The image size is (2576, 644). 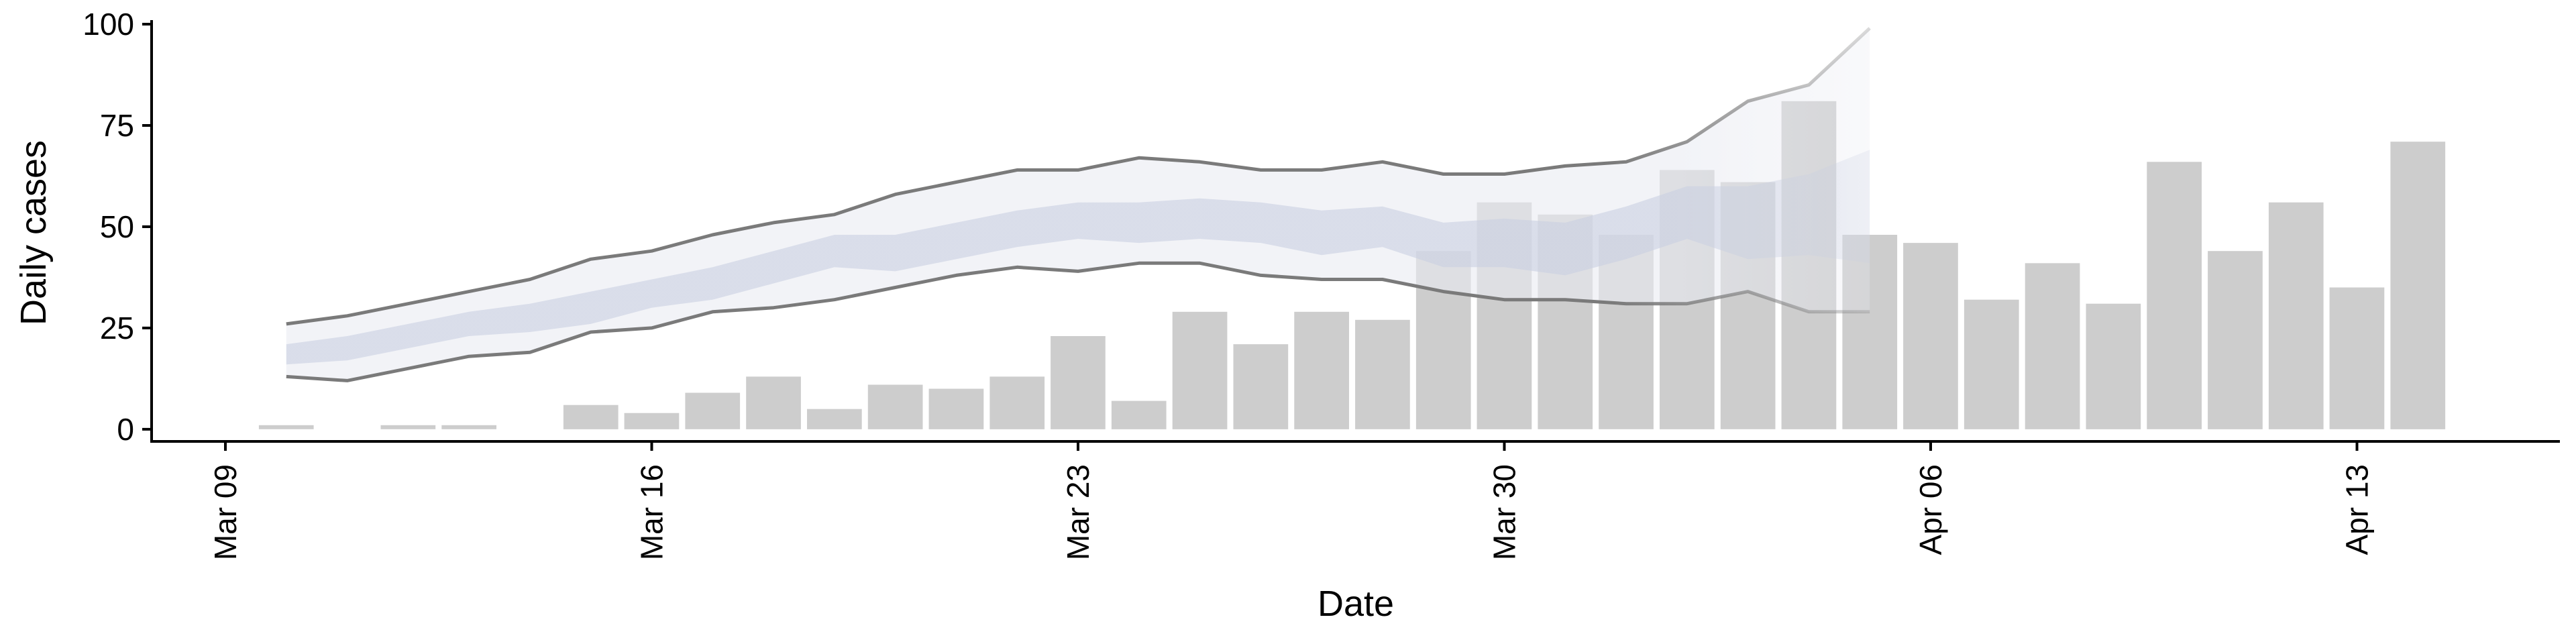 I want to click on y-tick-label: 100, so click(x=108, y=24).